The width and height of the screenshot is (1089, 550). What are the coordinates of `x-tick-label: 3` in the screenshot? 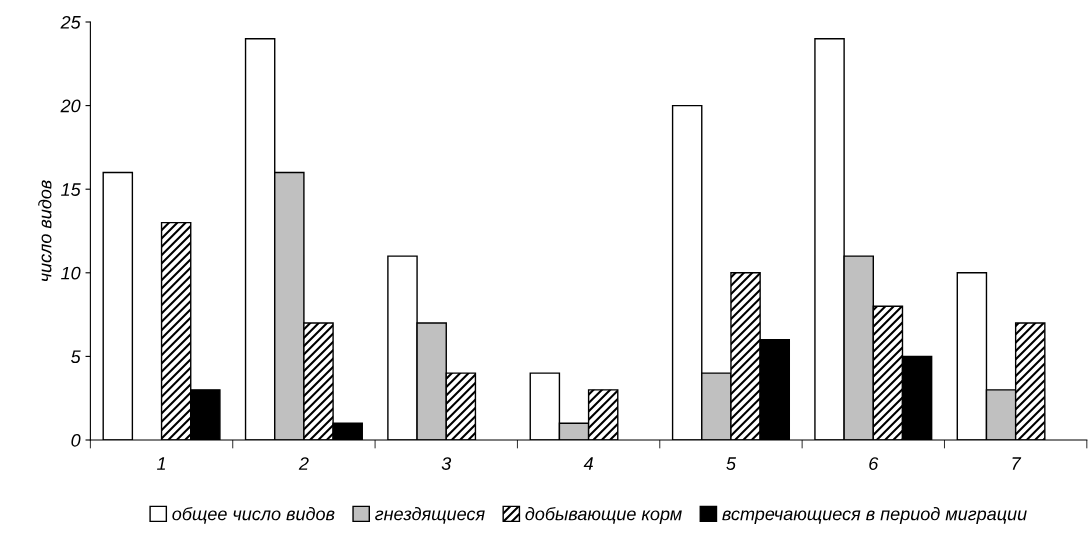 It's located at (446, 463).